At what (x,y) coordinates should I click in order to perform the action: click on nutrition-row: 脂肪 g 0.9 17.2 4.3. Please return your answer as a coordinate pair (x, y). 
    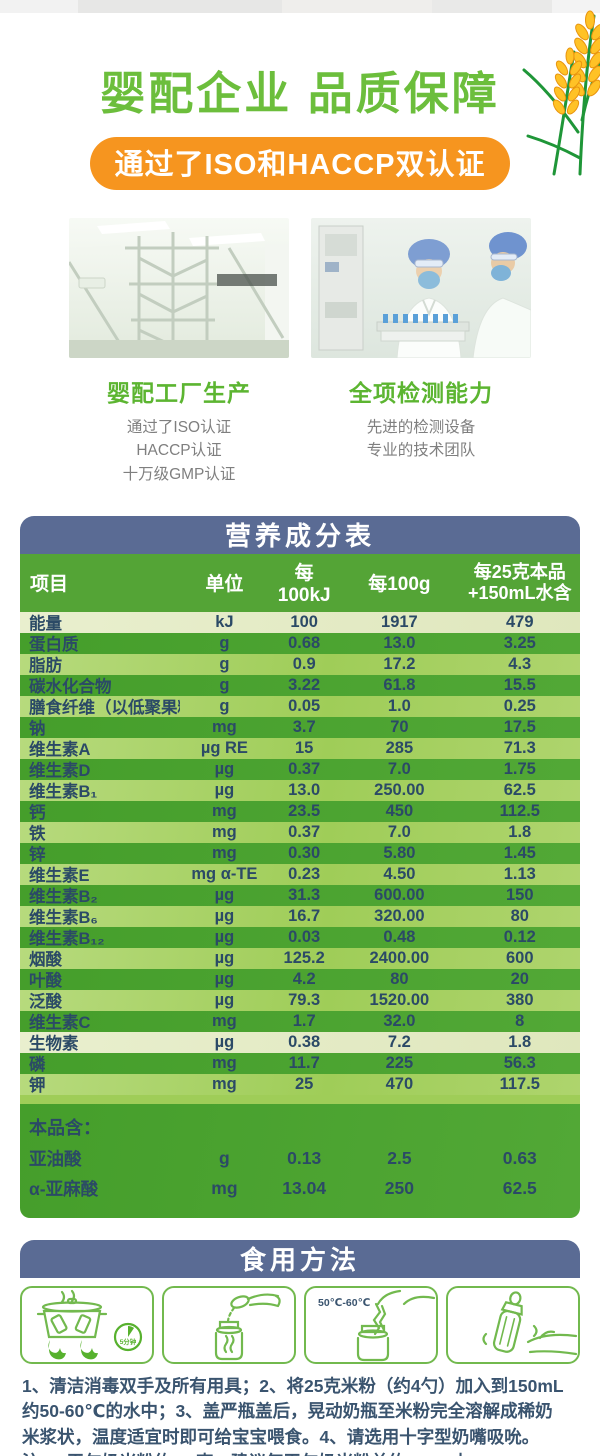
    Looking at the image, I should click on (300, 664).